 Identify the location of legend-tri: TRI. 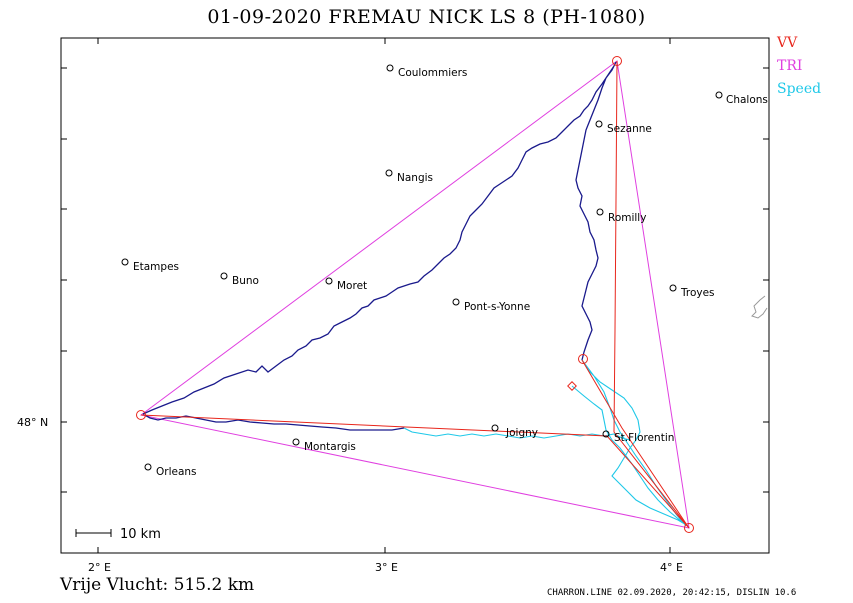
(790, 66).